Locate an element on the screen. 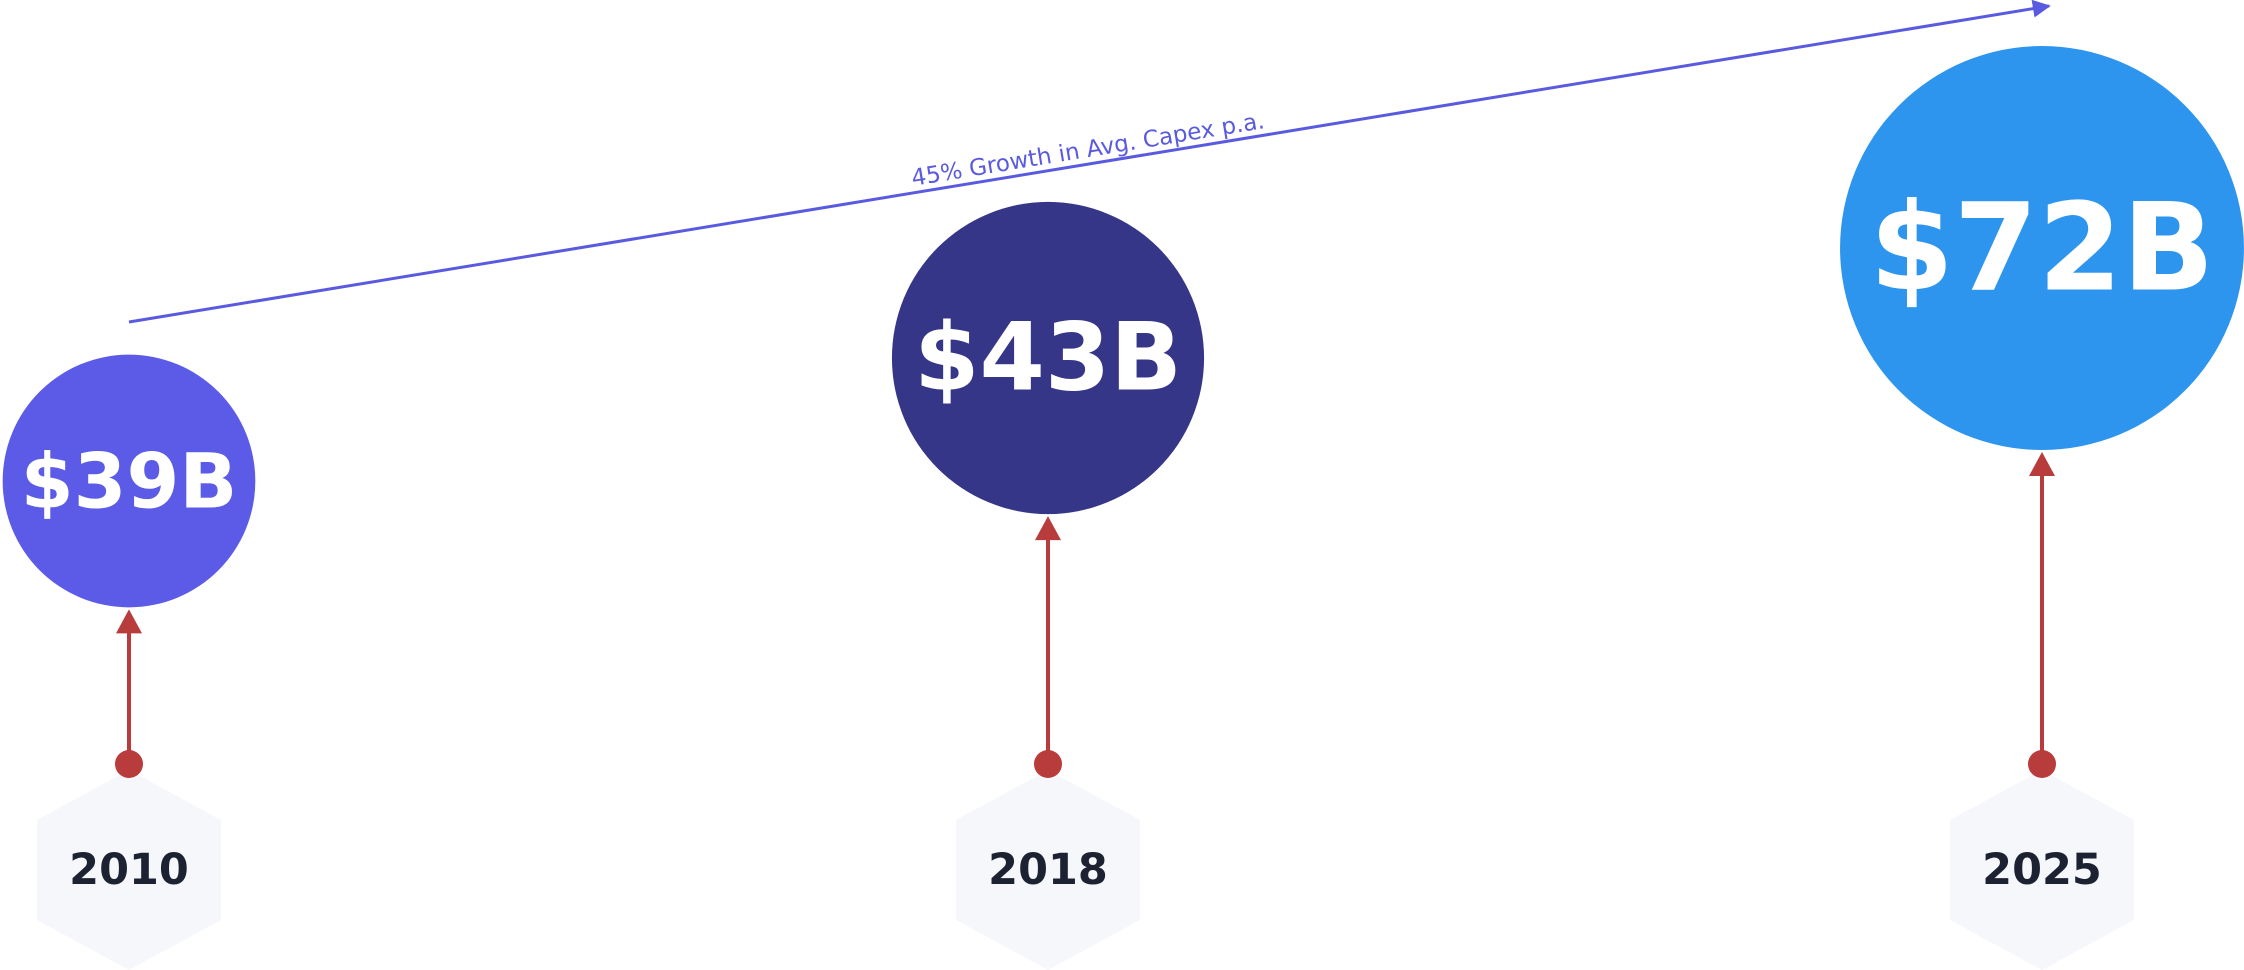  value-label: $39B is located at coordinates (129, 481).